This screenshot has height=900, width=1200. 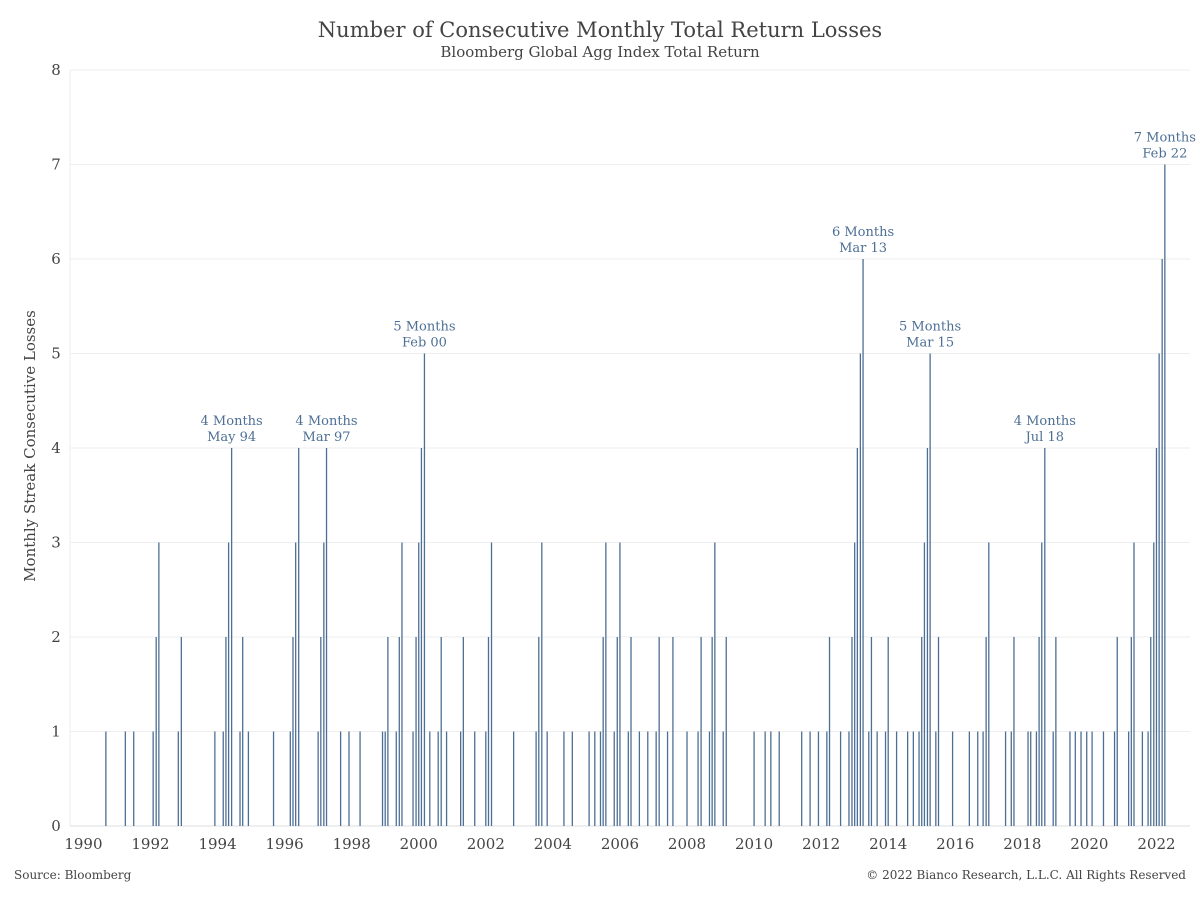 I want to click on x-tick-label: 2012, so click(x=821, y=844).